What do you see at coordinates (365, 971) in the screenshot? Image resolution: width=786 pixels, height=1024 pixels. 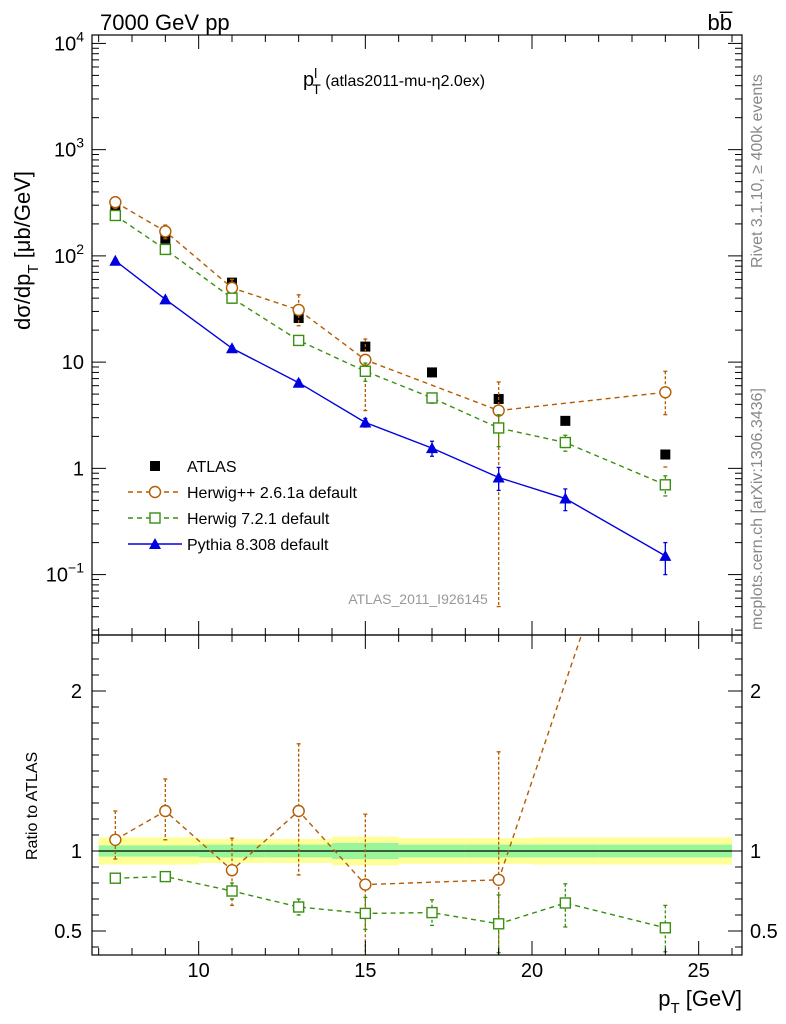 I see `x-tick-label: 15` at bounding box center [365, 971].